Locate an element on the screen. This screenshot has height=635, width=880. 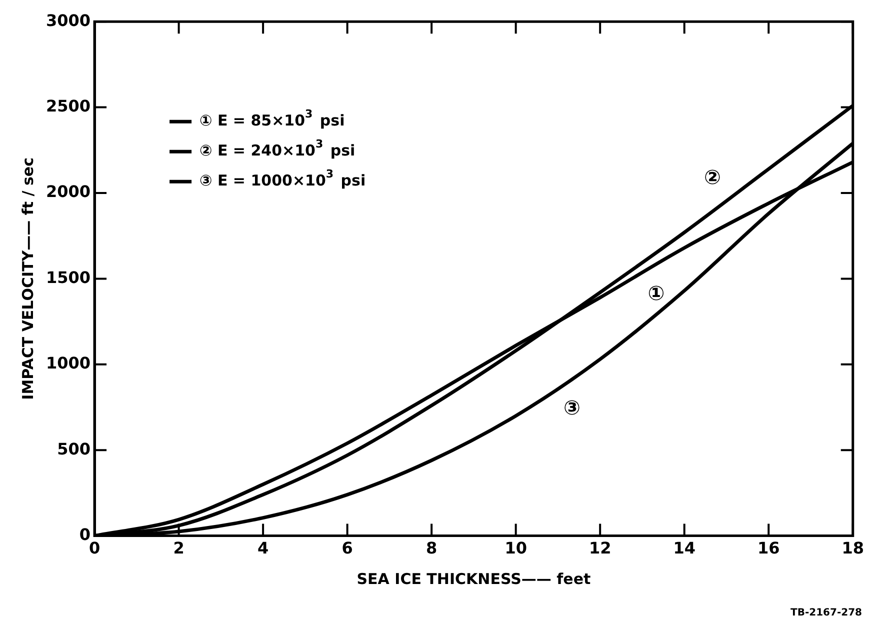
y-tick-label: 2000 is located at coordinates (68, 192).